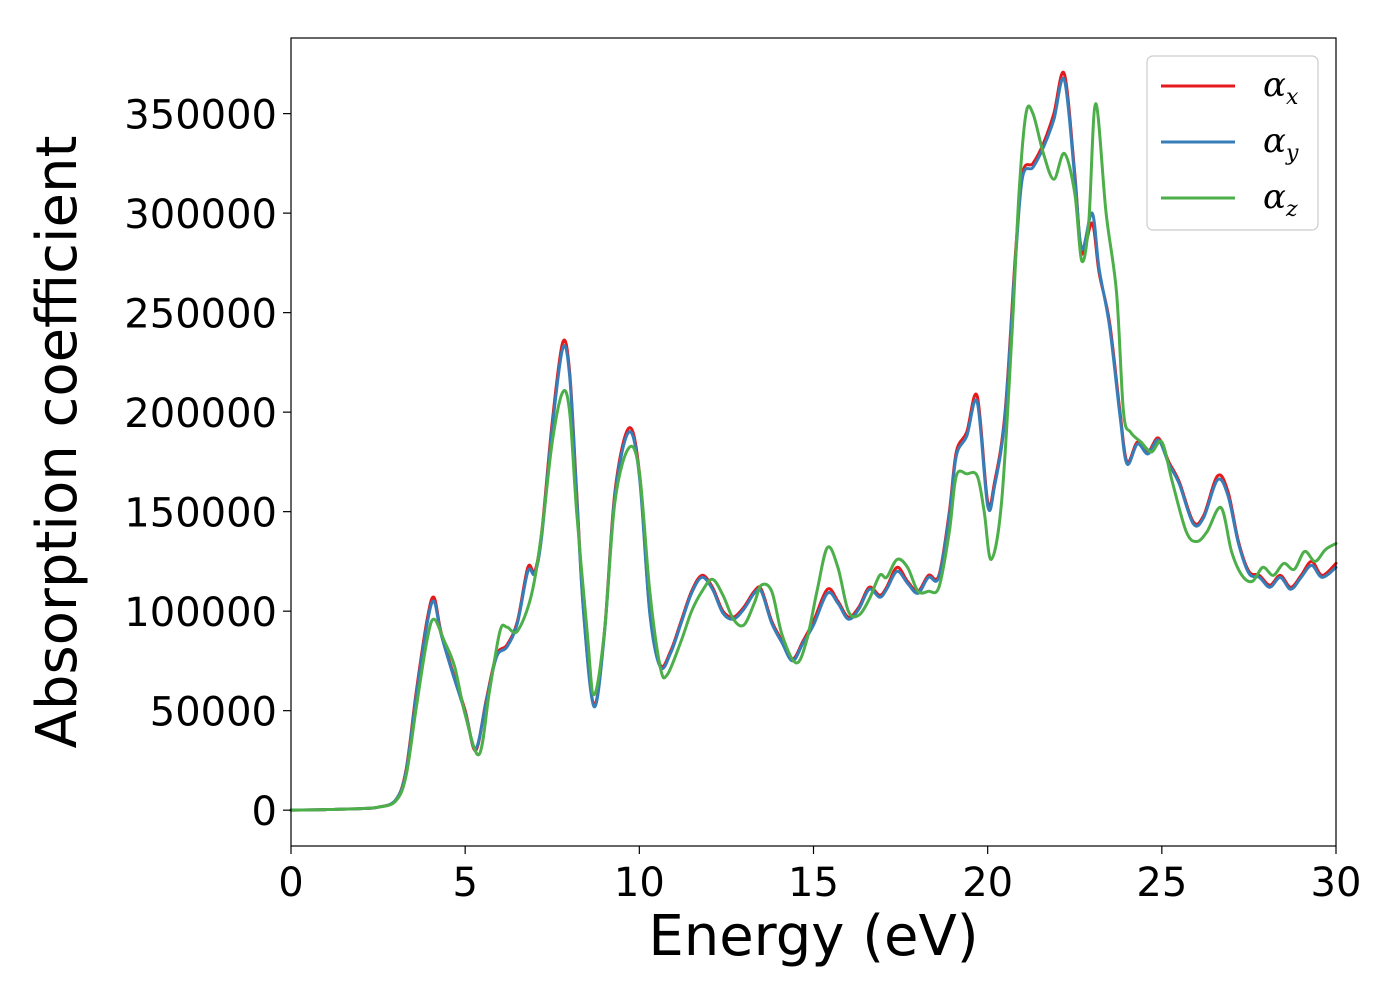  Describe the element at coordinates (1232, 143) in the screenshot. I see `legend: αx αy αz` at that location.